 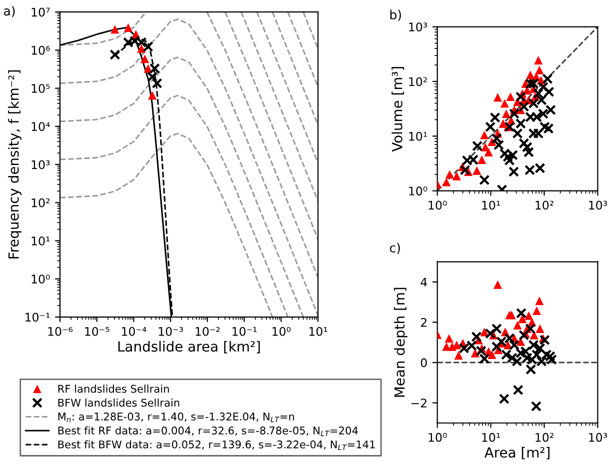 I want to click on y-tick-label: 10⁶, so click(x=41, y=50).